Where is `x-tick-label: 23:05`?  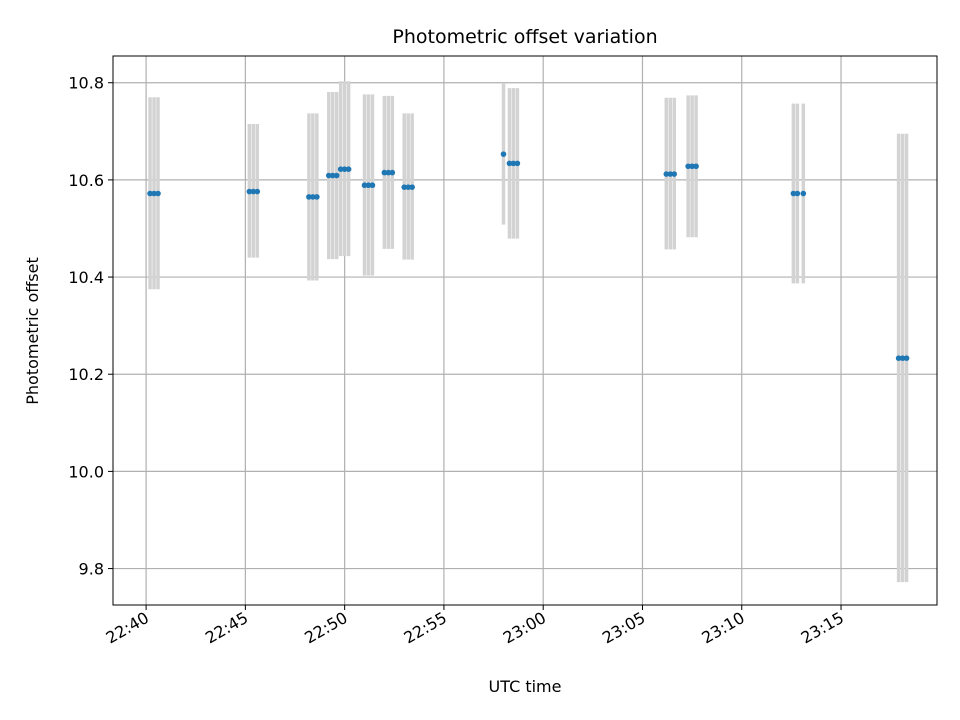
x-tick-label: 23:05 is located at coordinates (623, 628).